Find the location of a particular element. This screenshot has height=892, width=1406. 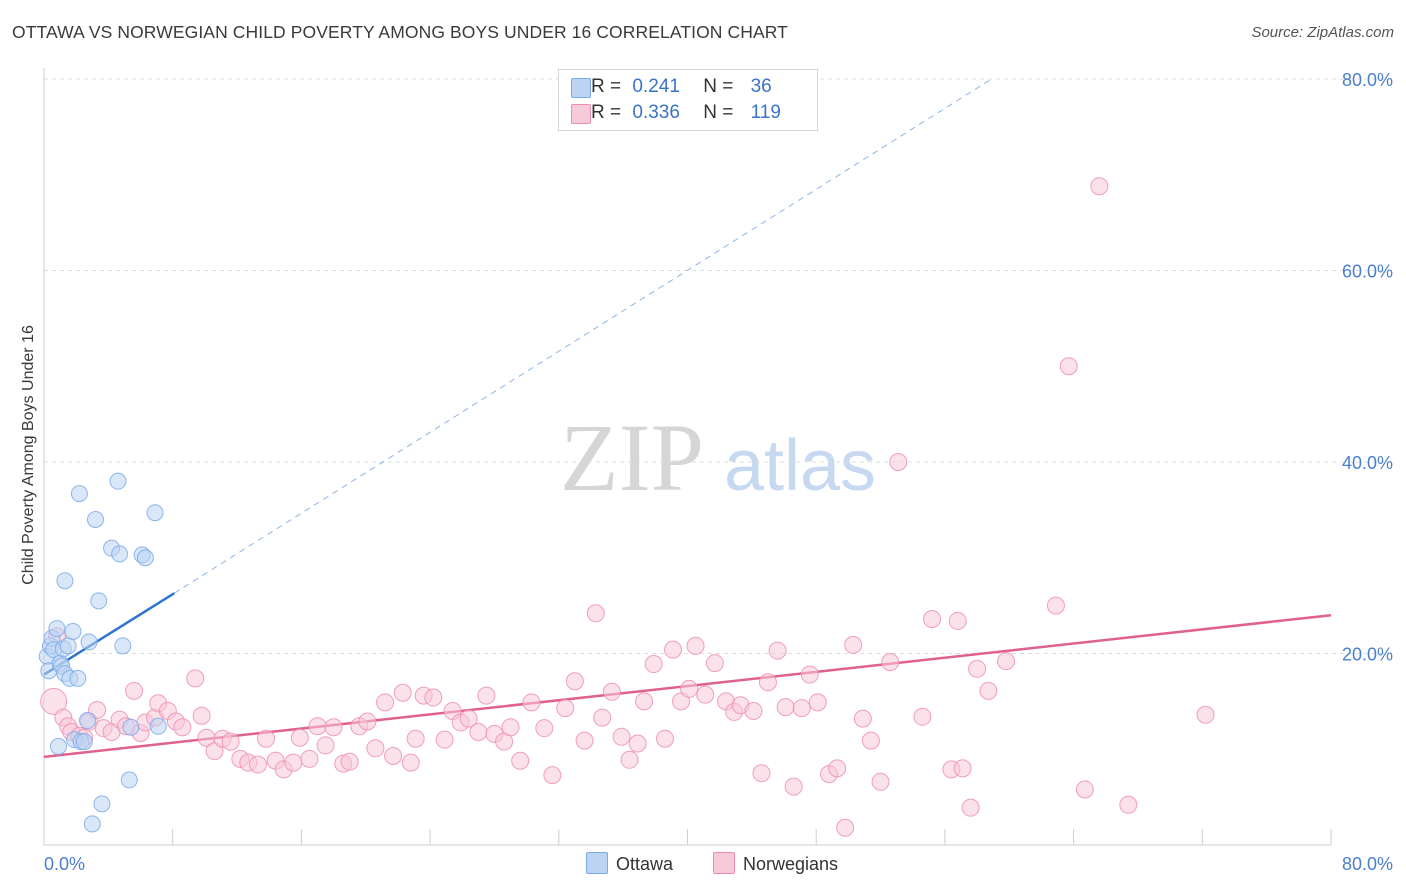

stats-legend: R = 0.241 N = 36 R = 0.336 N = 119 is located at coordinates (688, 100).